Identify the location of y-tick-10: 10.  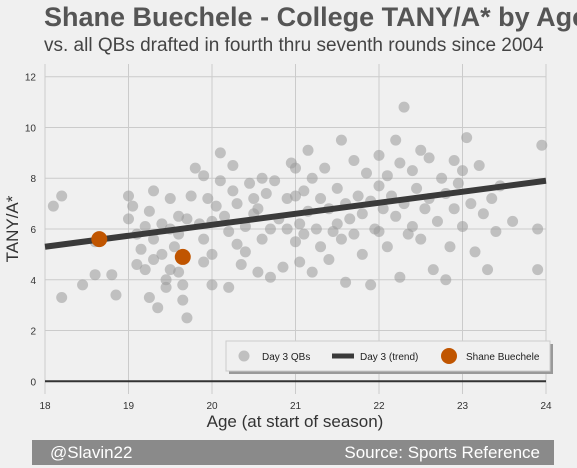
(31, 128).